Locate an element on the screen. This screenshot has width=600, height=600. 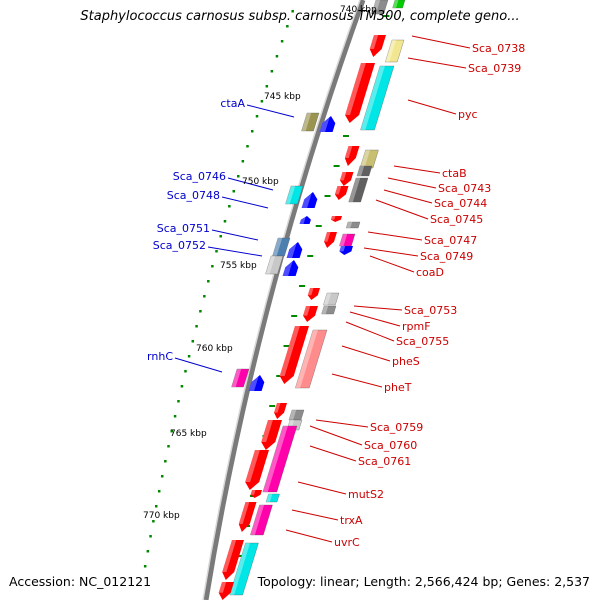
scale-label: 760 kbp is located at coordinates (214, 349).